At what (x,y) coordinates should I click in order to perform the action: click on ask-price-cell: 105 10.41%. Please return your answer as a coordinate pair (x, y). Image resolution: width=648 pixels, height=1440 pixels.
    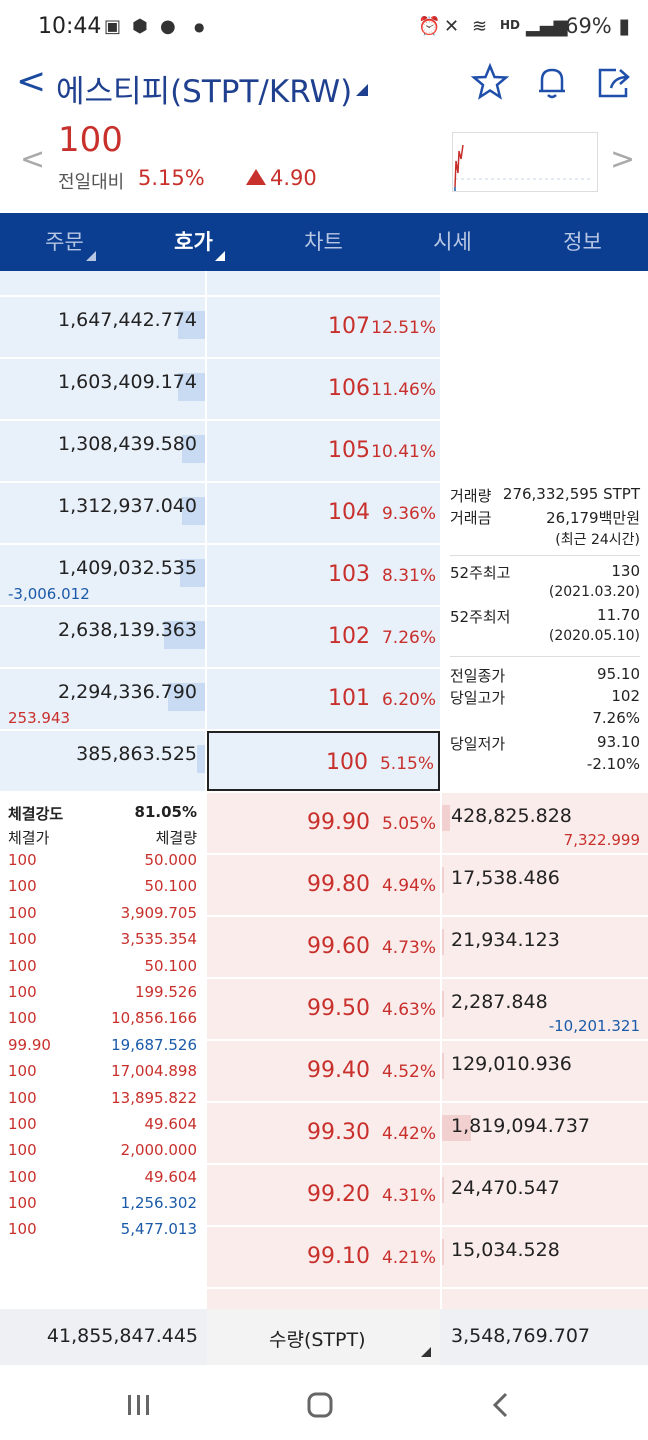
    Looking at the image, I should click on (323, 451).